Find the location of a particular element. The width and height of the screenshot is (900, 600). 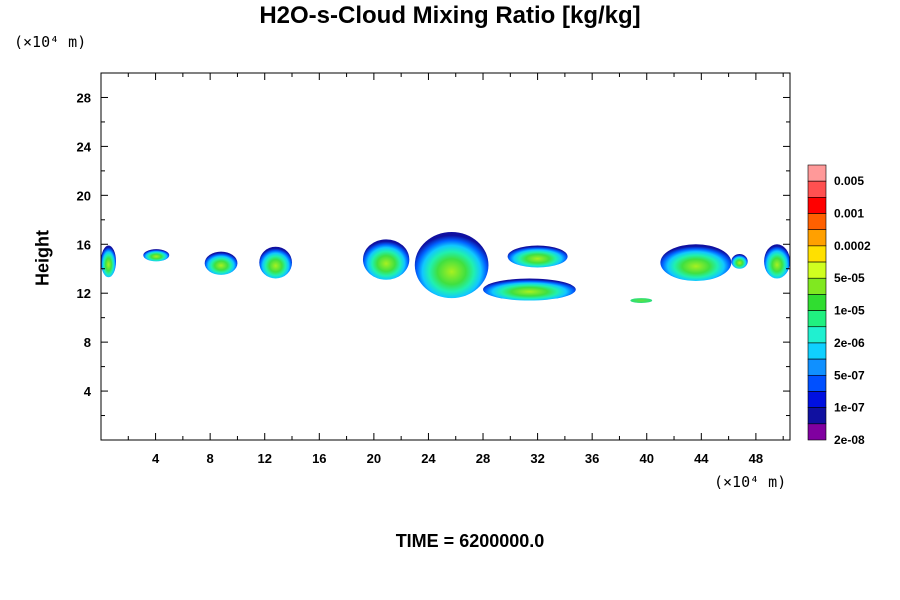

colorbar-label: 0.001 is located at coordinates (849, 214).